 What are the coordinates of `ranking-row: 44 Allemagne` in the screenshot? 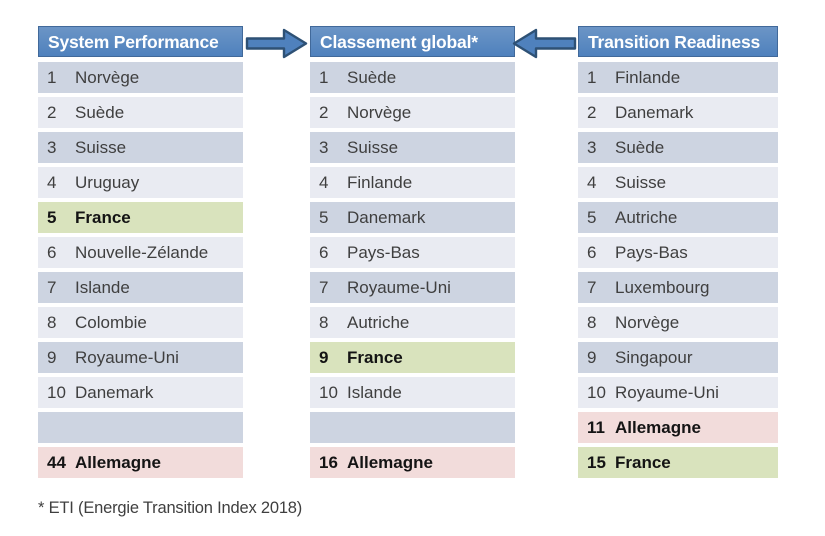 It's located at (140, 462).